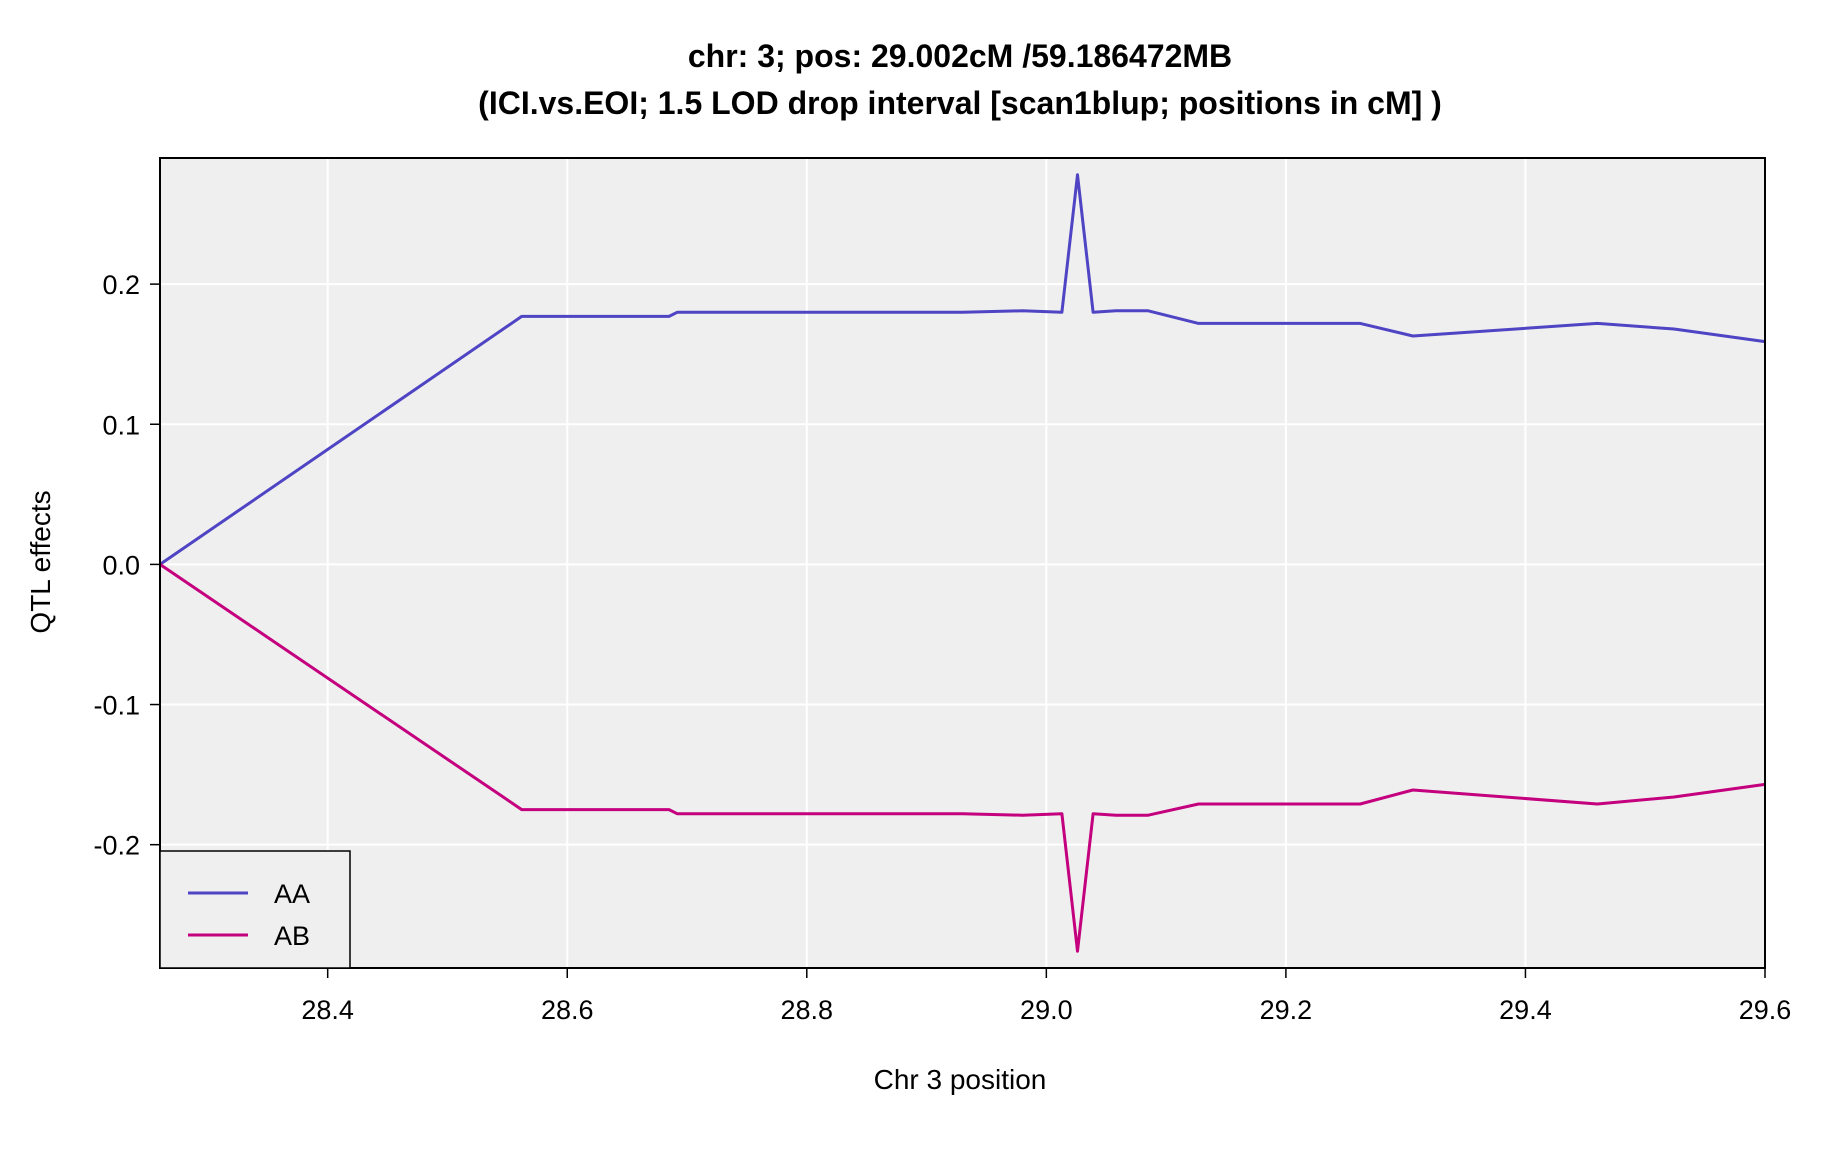 The width and height of the screenshot is (1824, 1152). What do you see at coordinates (121, 285) in the screenshot?
I see `y-tick-label: 0.2` at bounding box center [121, 285].